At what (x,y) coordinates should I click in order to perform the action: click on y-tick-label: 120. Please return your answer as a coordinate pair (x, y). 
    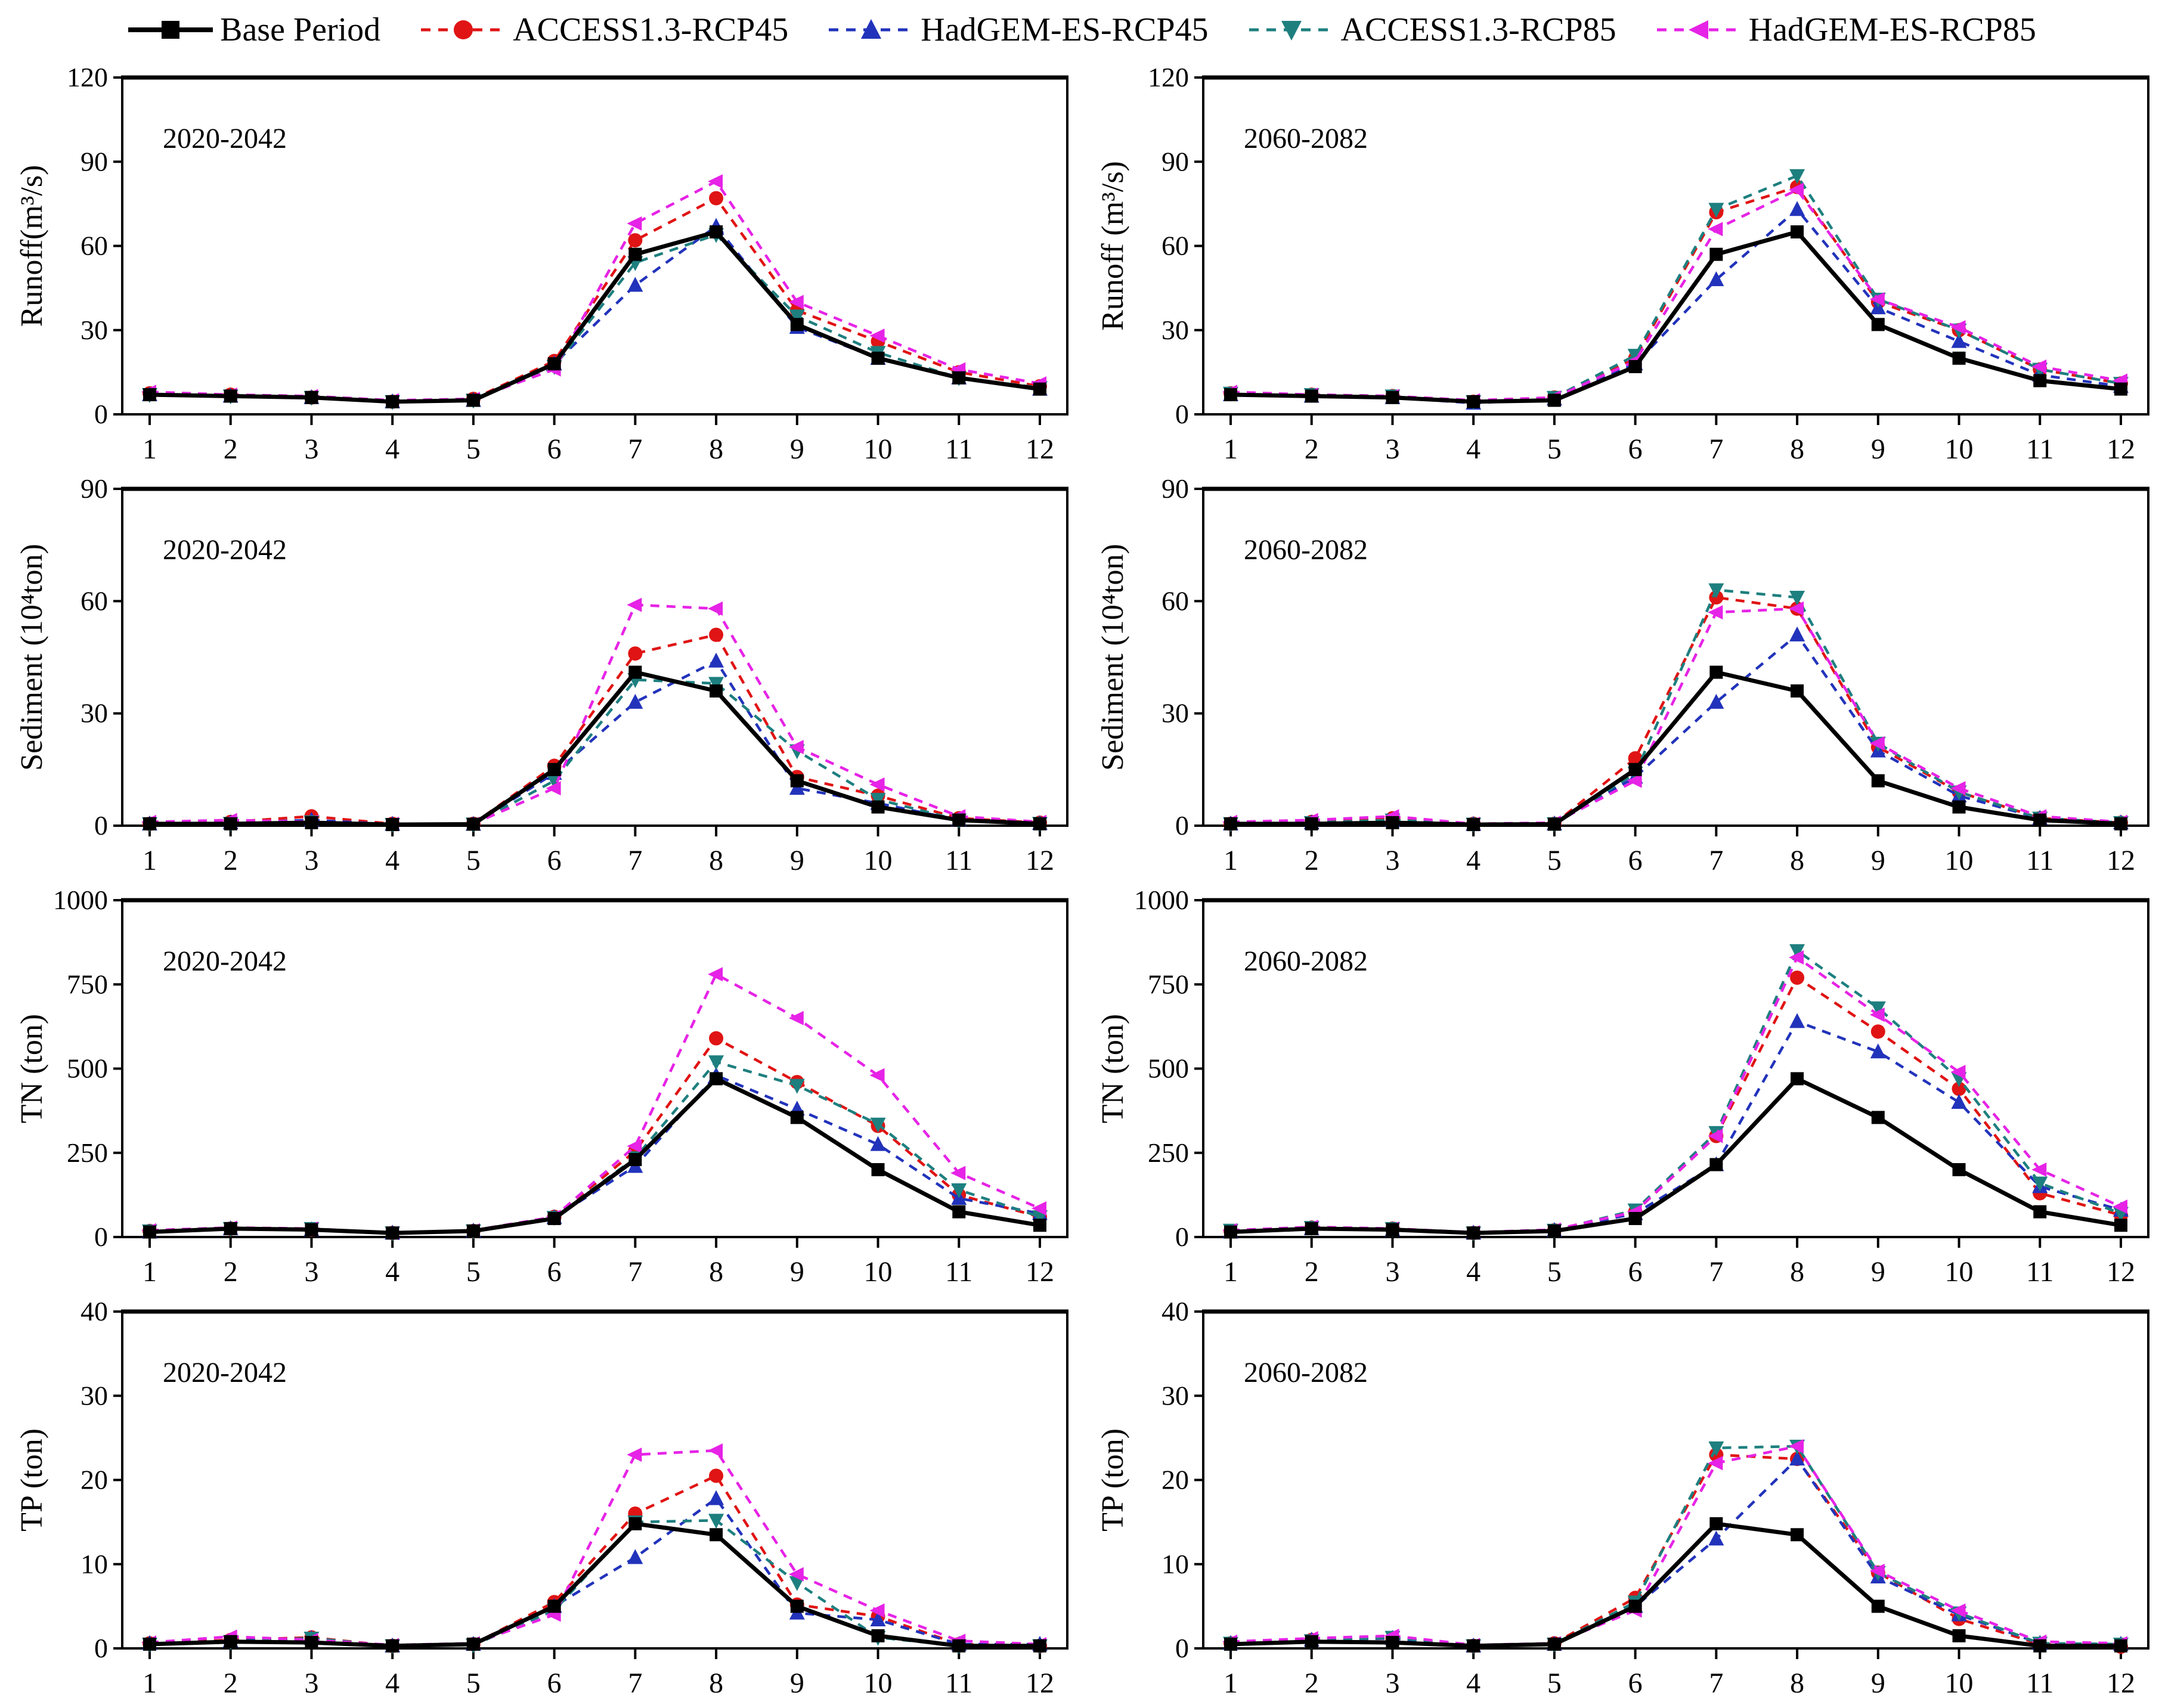
    Looking at the image, I should click on (1168, 77).